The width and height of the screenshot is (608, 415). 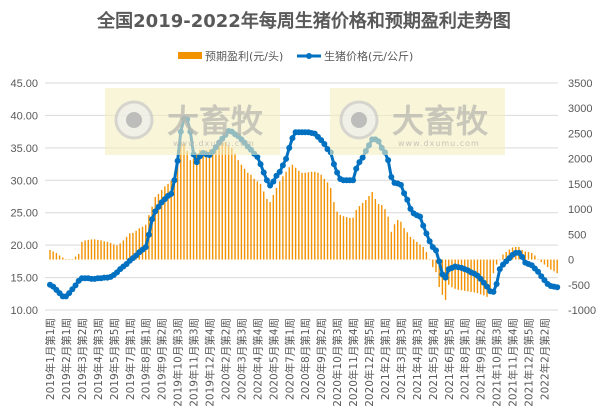 What do you see at coordinates (130, 359) in the screenshot?
I see `x-tick-label: 2019年7月第1周` at bounding box center [130, 359].